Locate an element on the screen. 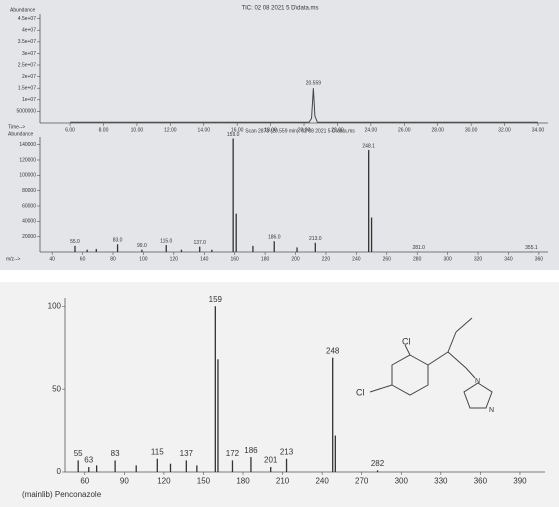 The height and width of the screenshot is (507, 559). y-tick-label: 100 is located at coordinates (55, 305).